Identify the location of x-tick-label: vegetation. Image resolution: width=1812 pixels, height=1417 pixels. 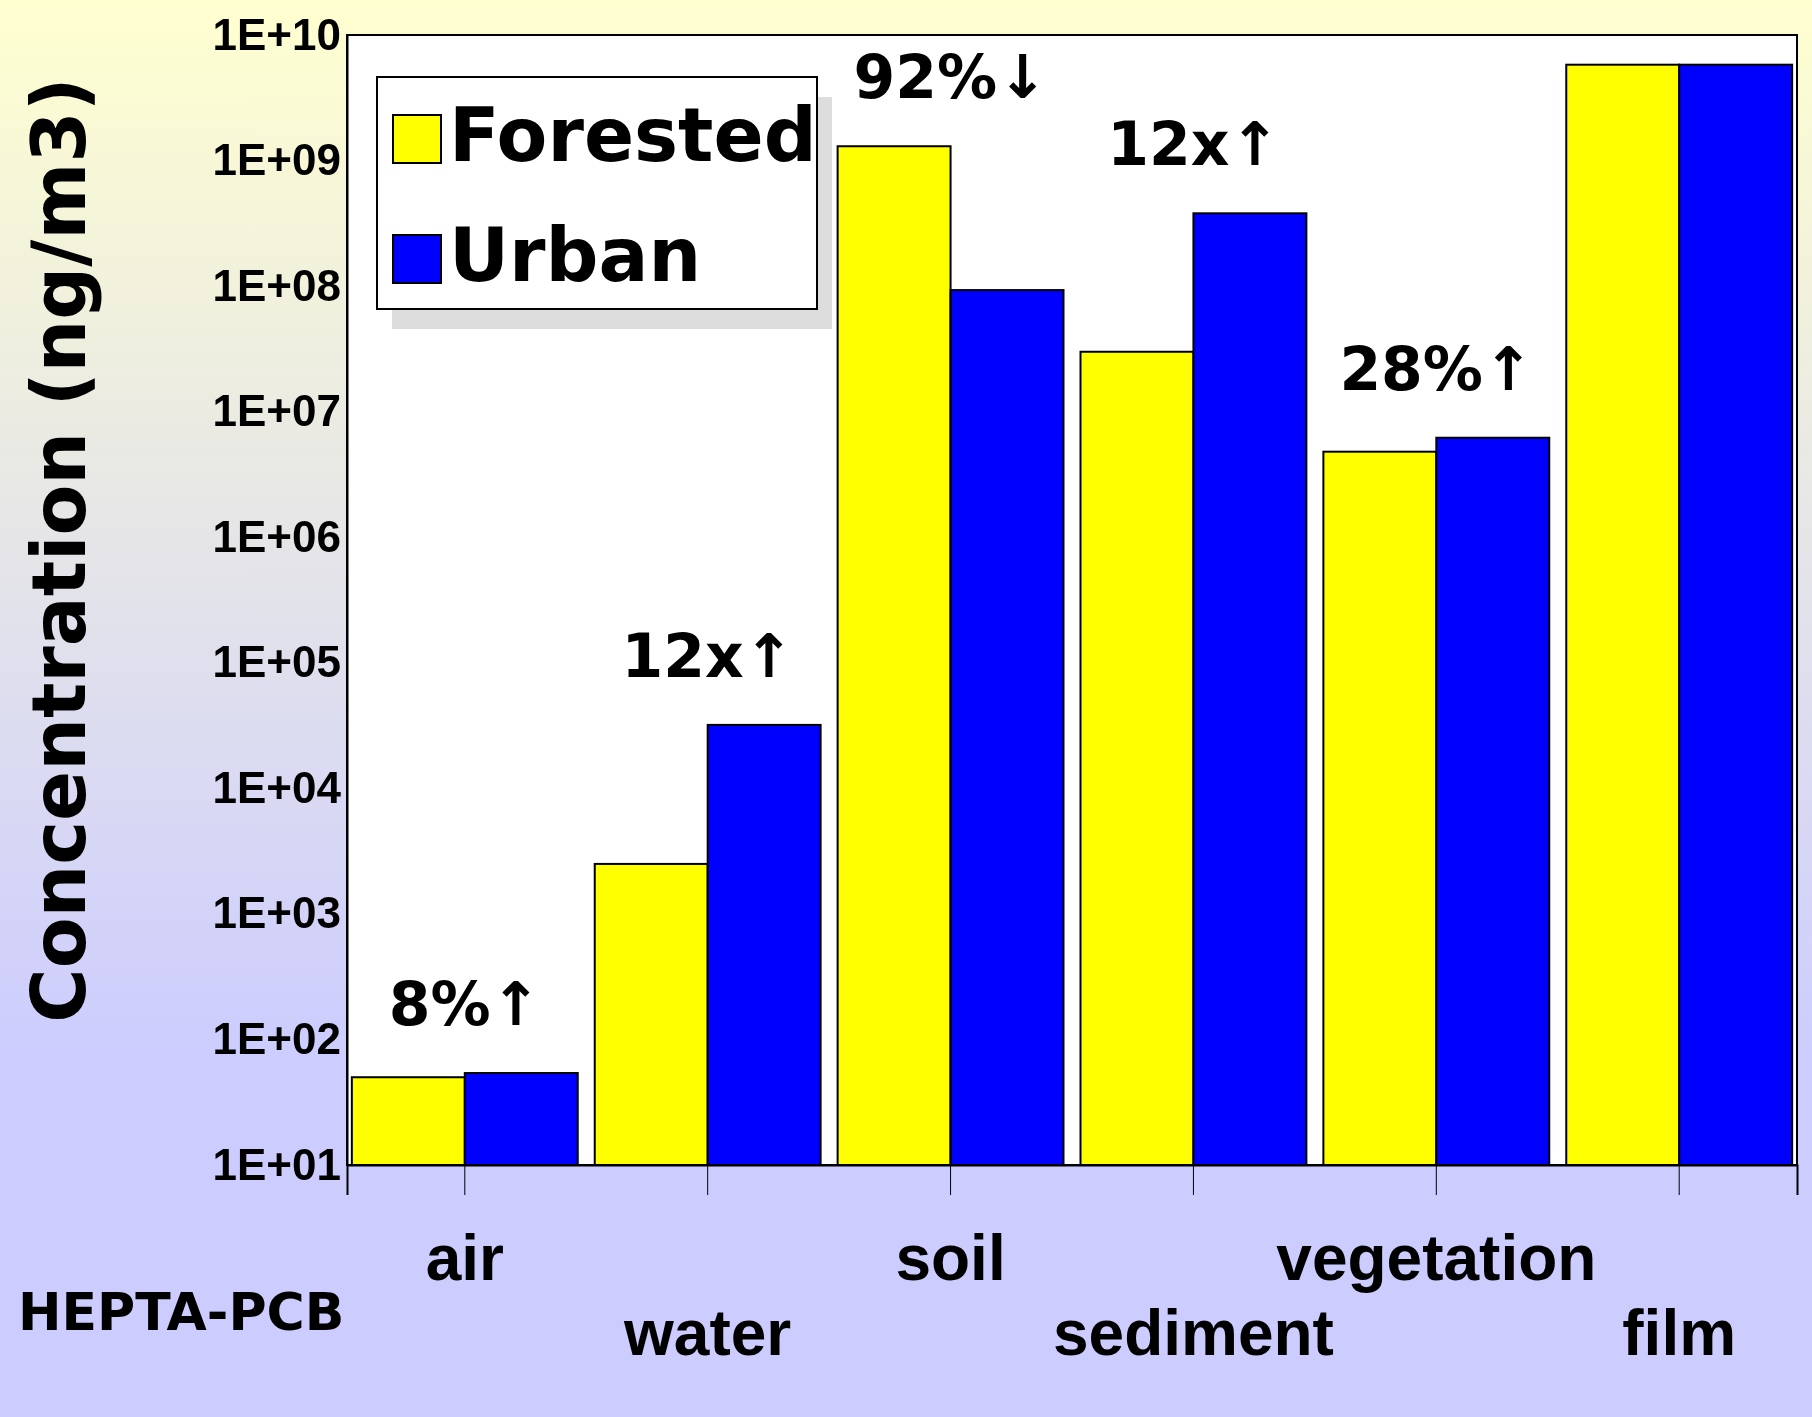
(1436, 1258).